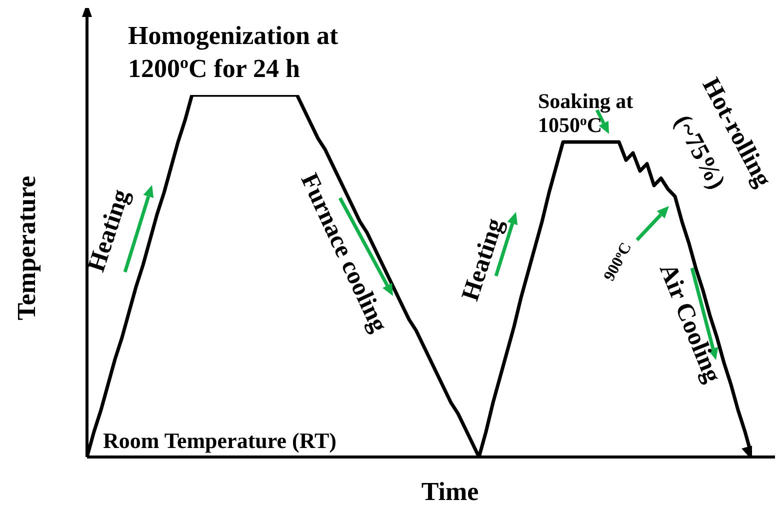  What do you see at coordinates (26, 248) in the screenshot?
I see `y-axis-title: Temperature` at bounding box center [26, 248].